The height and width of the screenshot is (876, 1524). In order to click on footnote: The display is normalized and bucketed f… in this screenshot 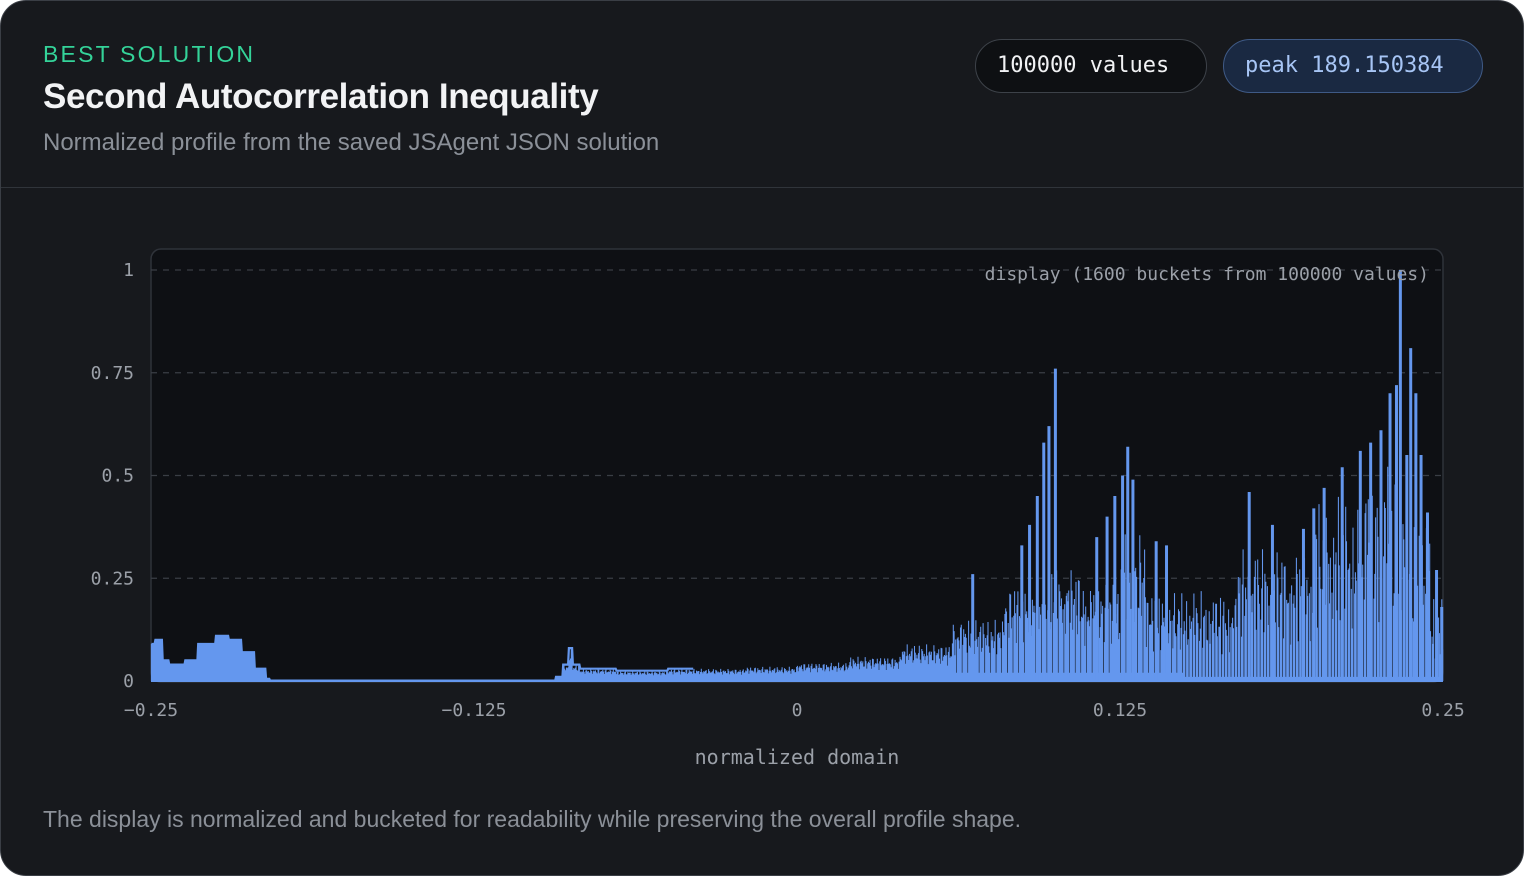, I will do `click(532, 819)`.